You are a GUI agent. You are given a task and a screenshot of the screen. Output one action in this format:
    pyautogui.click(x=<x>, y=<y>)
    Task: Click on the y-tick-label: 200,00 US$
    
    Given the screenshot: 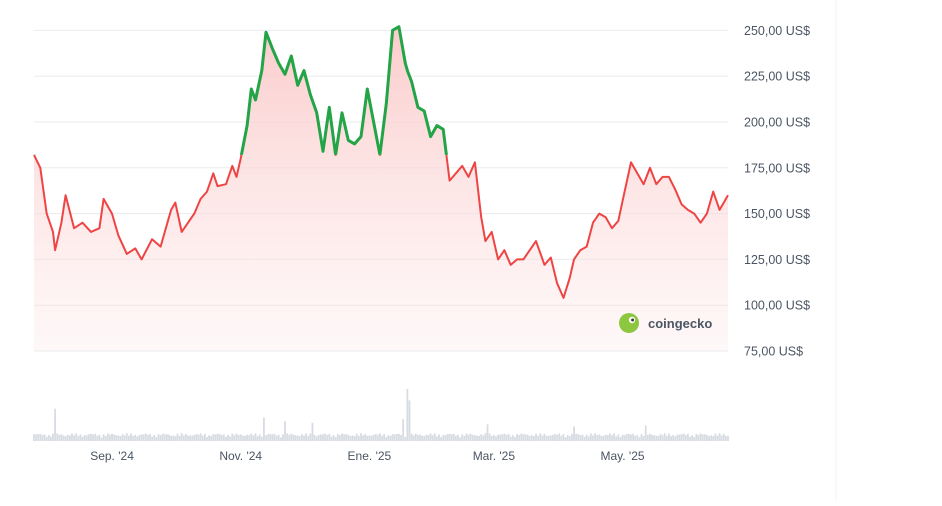 What is the action you would take?
    pyautogui.click(x=777, y=122)
    